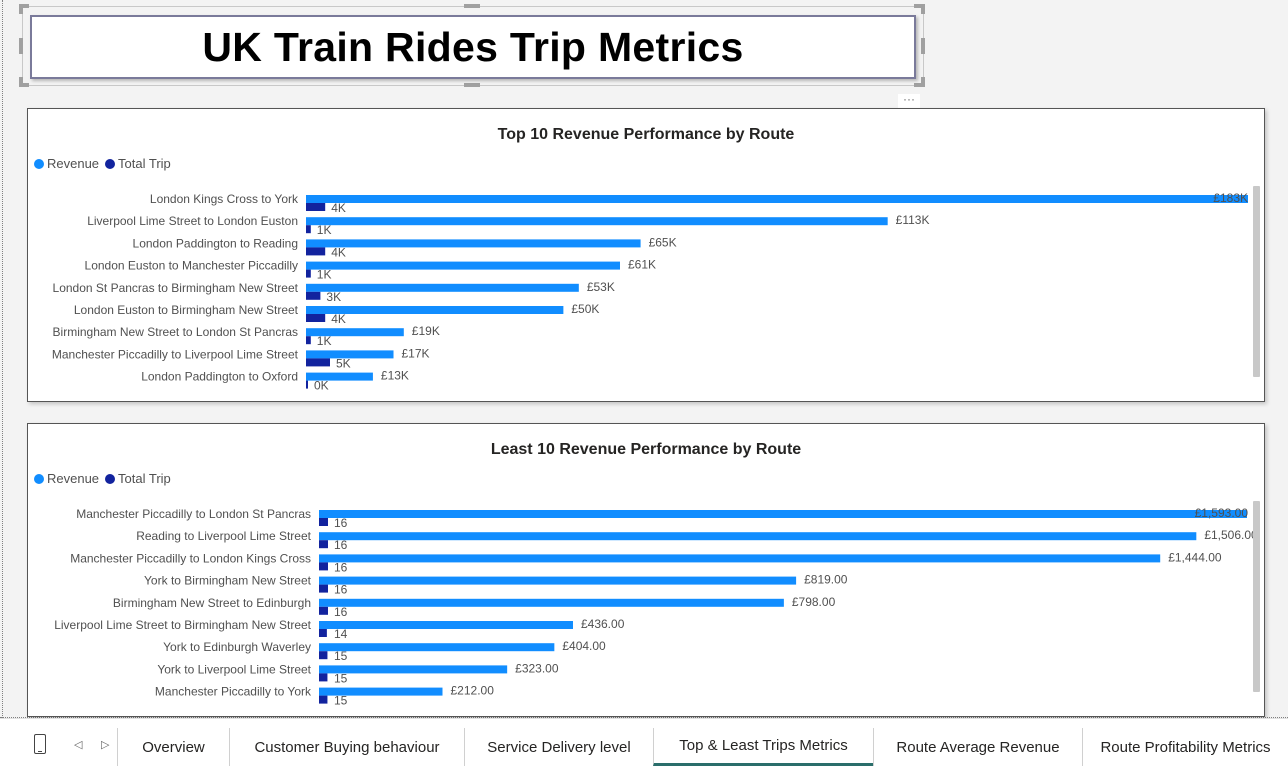  I want to click on category-label: York to Birmingham New Street, so click(228, 581).